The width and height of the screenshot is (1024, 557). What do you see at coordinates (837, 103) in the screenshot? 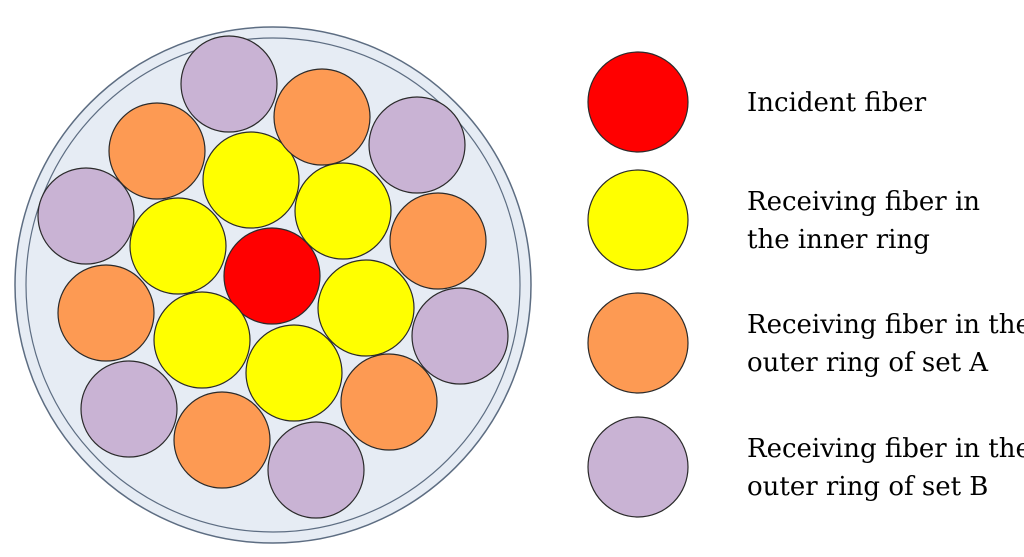
I see `legend-label-line: Incident fiber` at bounding box center [837, 103].